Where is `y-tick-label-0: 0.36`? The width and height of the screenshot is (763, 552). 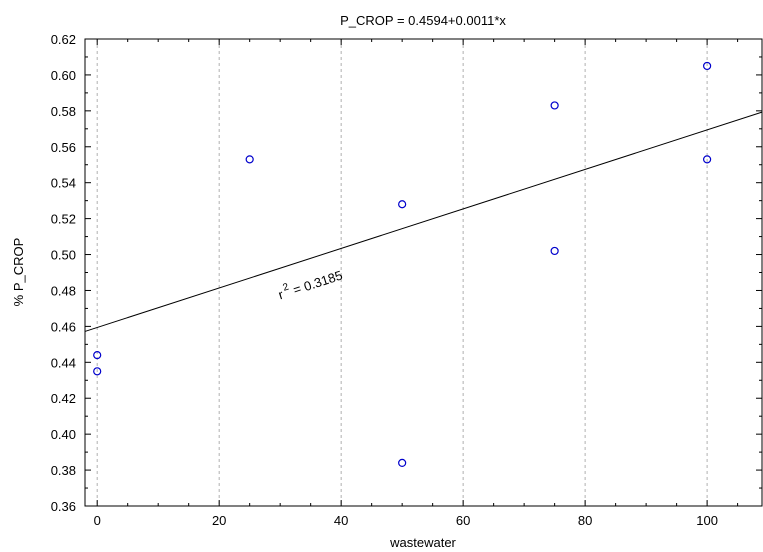 y-tick-label-0: 0.36 is located at coordinates (63, 506).